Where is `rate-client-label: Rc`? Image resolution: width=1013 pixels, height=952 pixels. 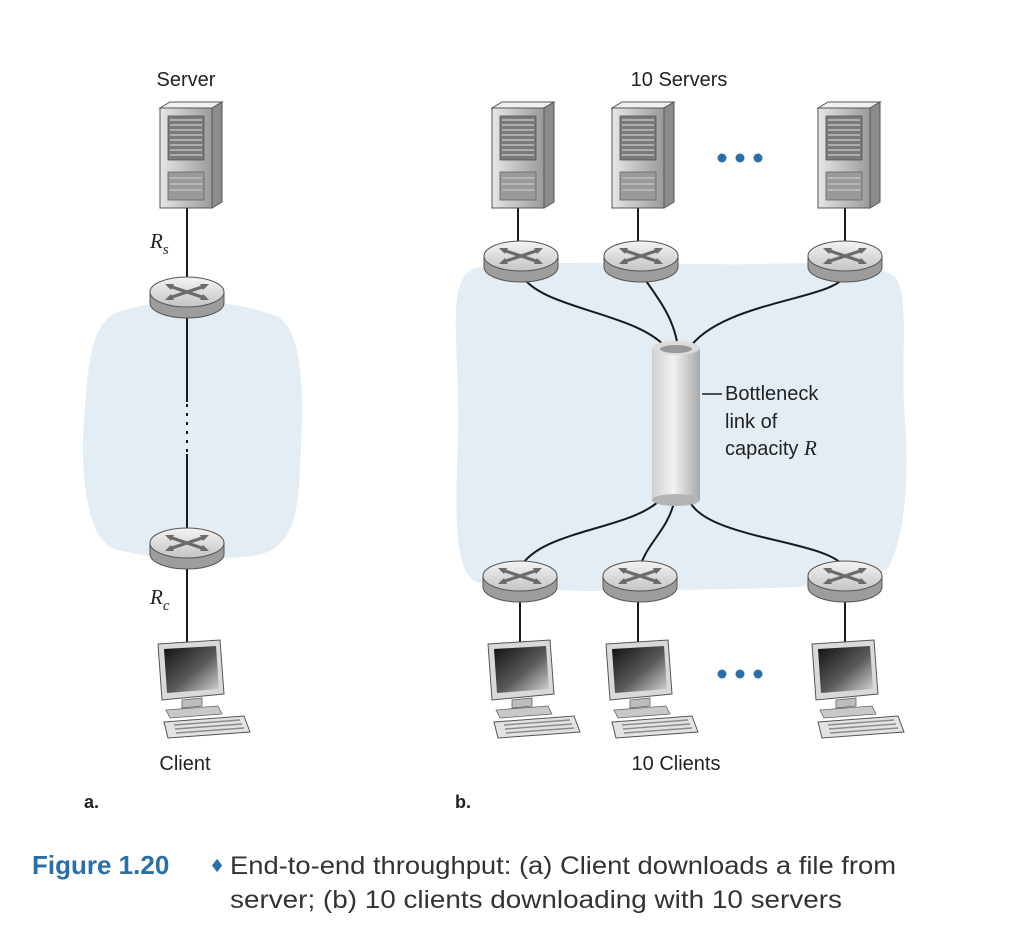 rate-client-label: Rc is located at coordinates (159, 599).